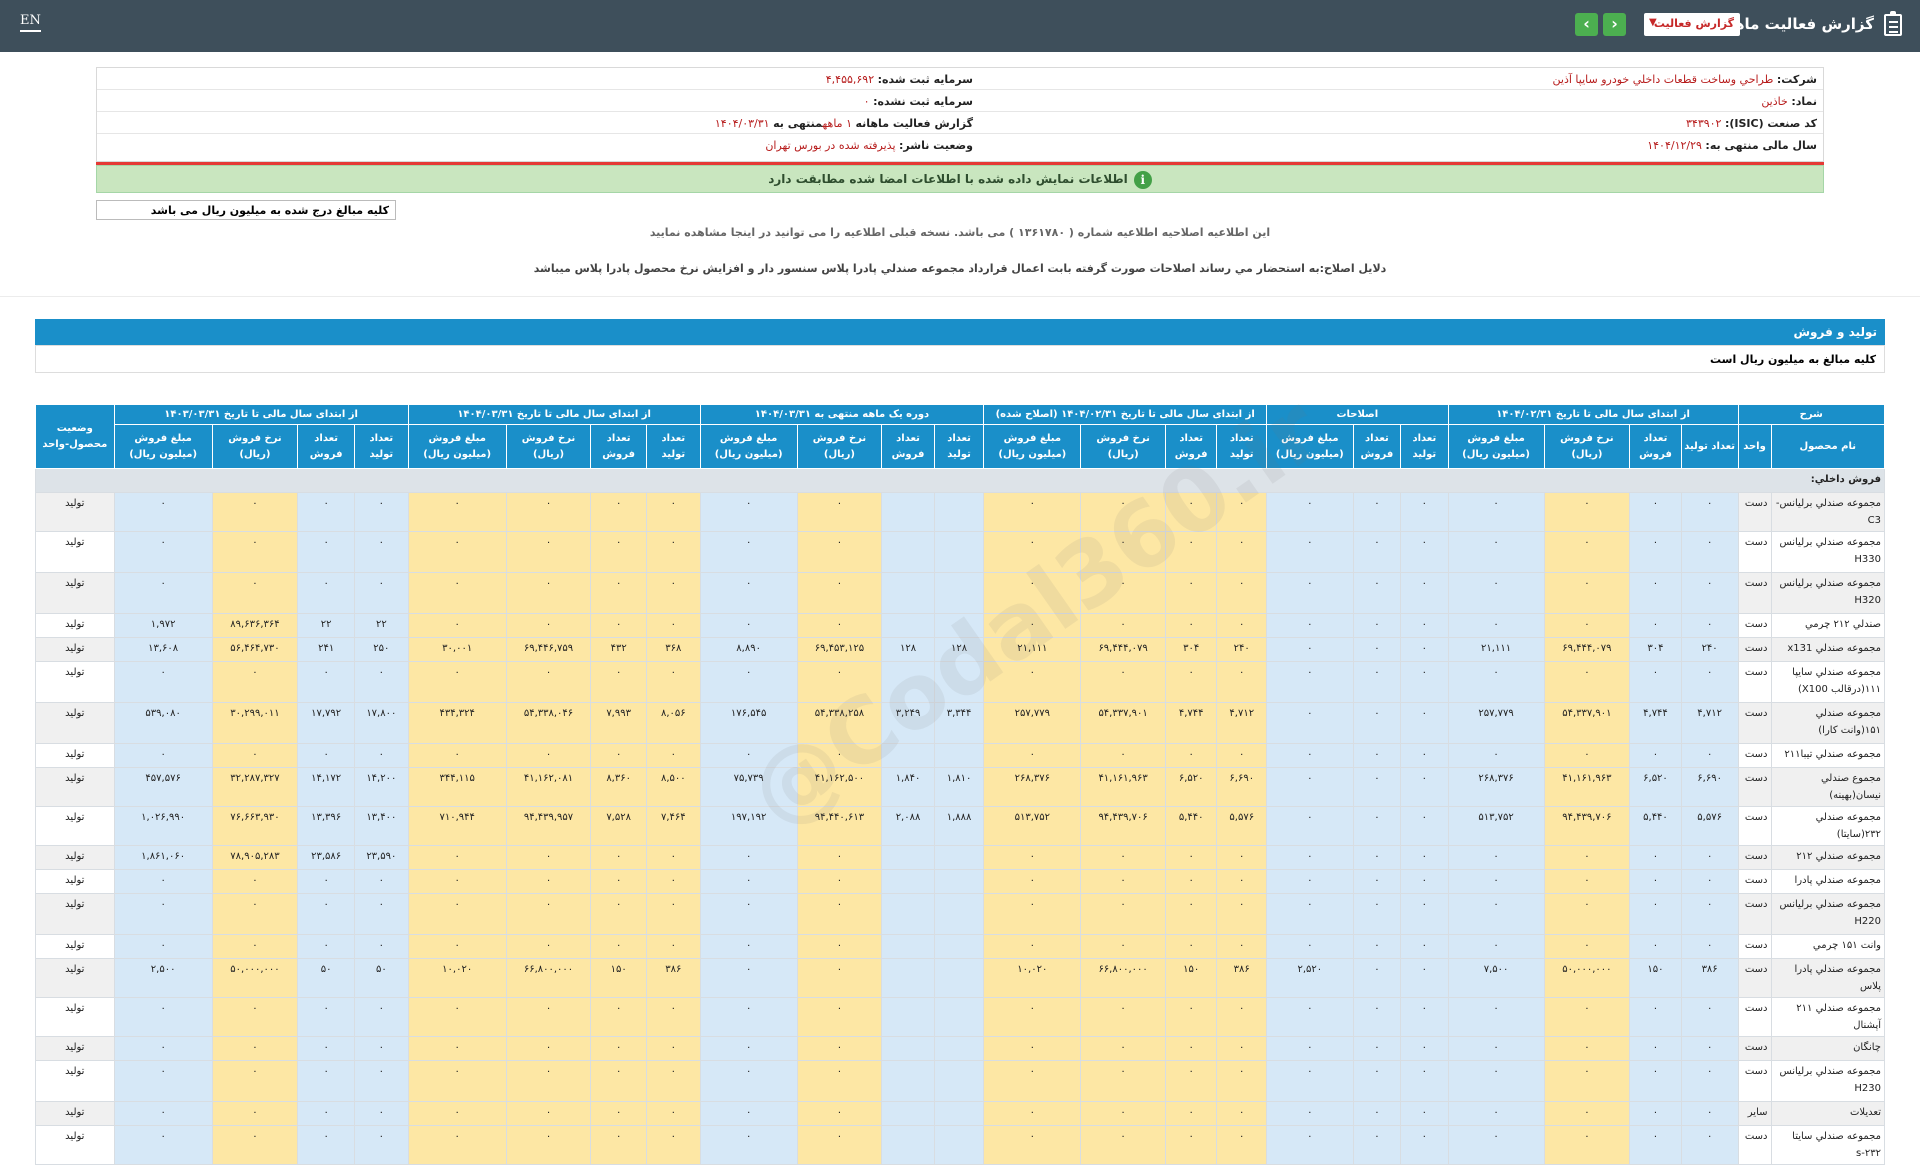  Describe the element at coordinates (839, 649) in the screenshot. I see `table-cell: ۶۹,۴۵۳,۱۲۵` at that location.